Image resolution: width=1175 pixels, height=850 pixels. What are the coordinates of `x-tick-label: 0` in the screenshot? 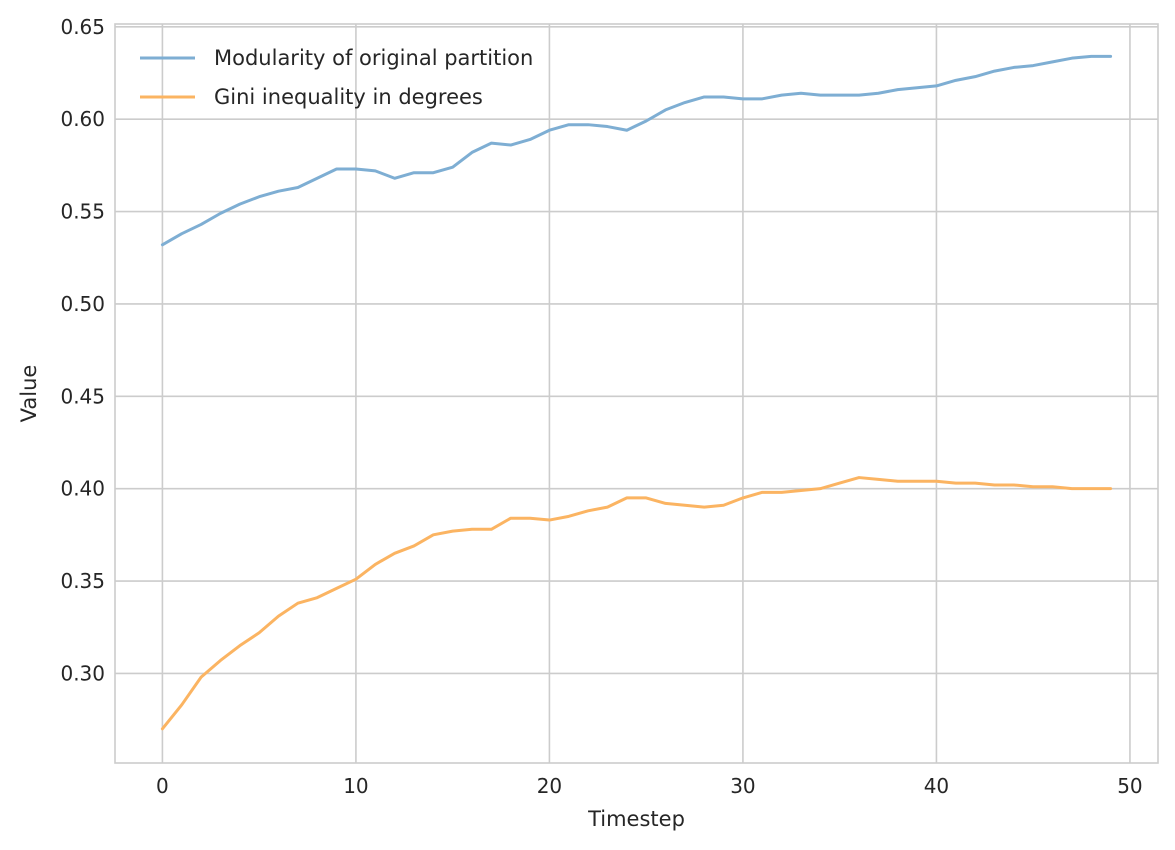 It's located at (162, 786).